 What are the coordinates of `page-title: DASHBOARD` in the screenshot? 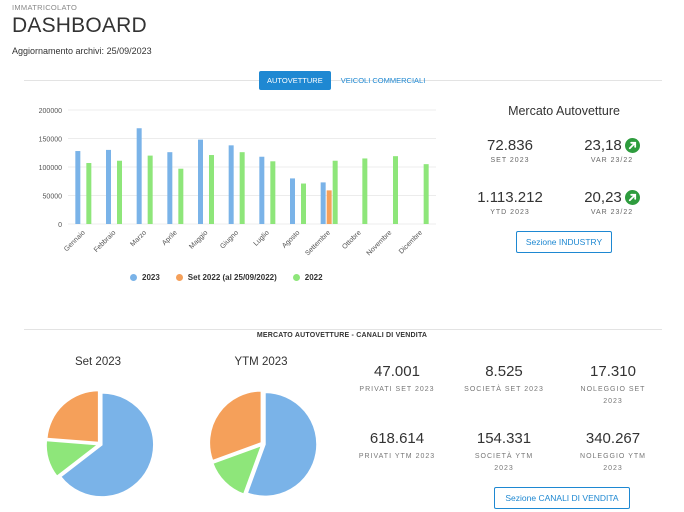 It's located at (79, 25).